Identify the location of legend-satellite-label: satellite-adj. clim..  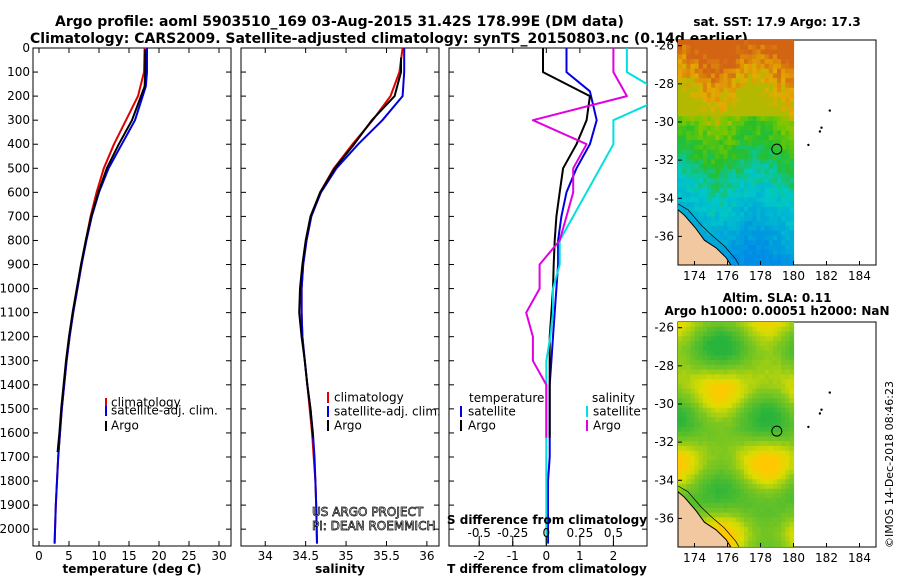
(164, 411).